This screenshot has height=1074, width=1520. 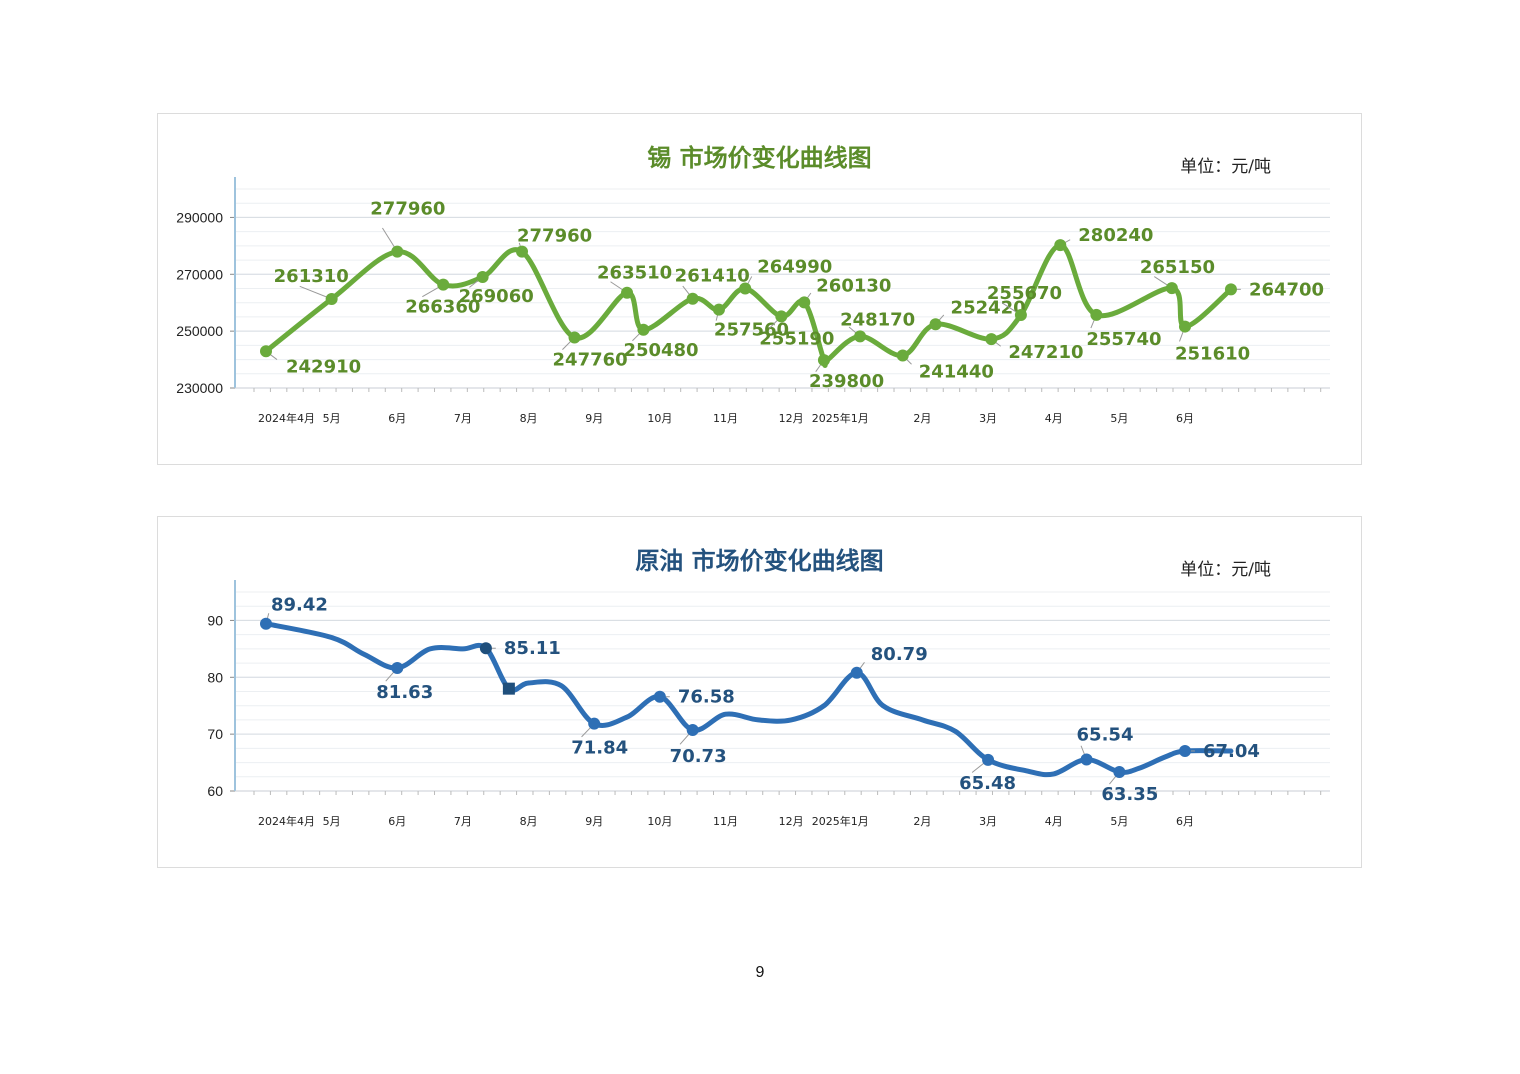 I want to click on y-tick-label: 60, so click(x=215, y=791).